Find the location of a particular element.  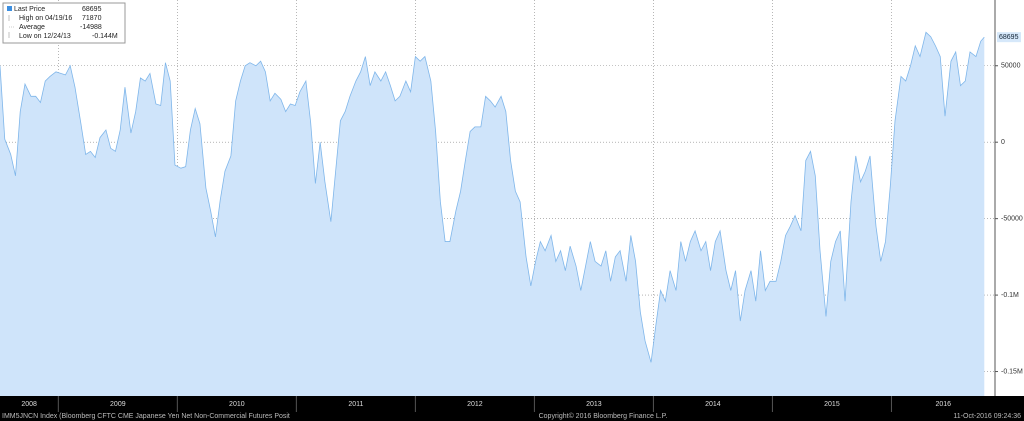

x-tick-label: 2012 is located at coordinates (475, 404).